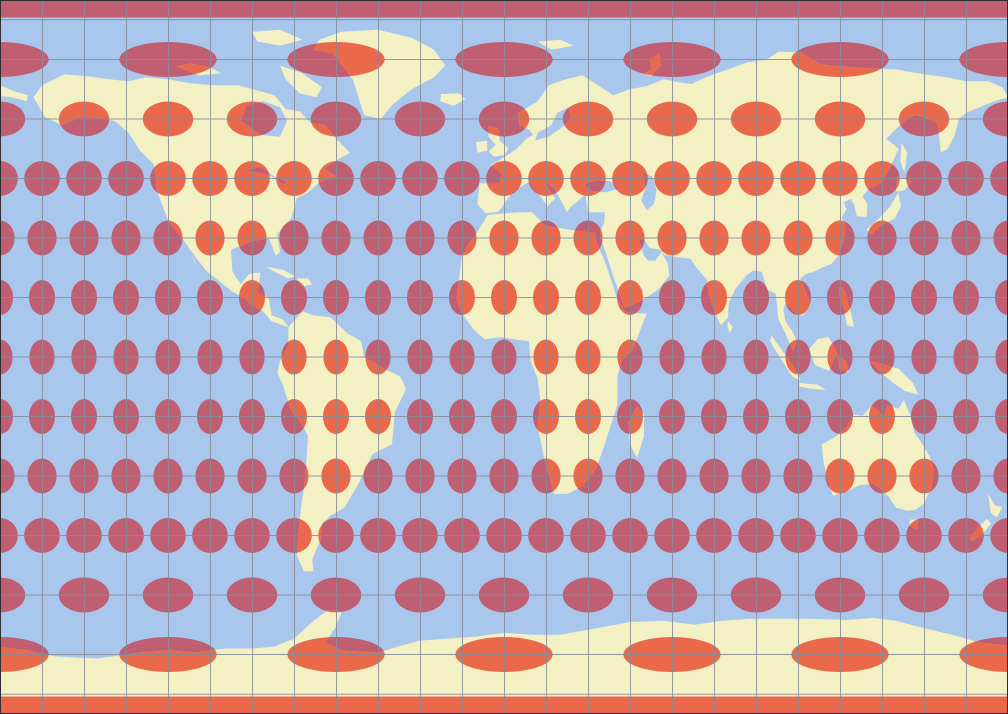  I want to click on landmass-java, so click(812, 386).